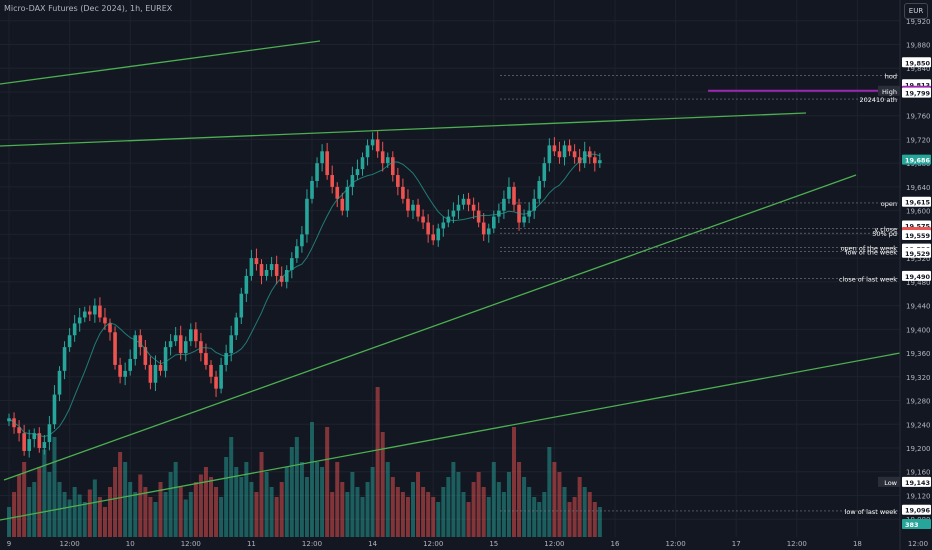 This screenshot has width=932, height=550. Describe the element at coordinates (918, 283) in the screenshot. I see `price-tick: 19,480` at that location.